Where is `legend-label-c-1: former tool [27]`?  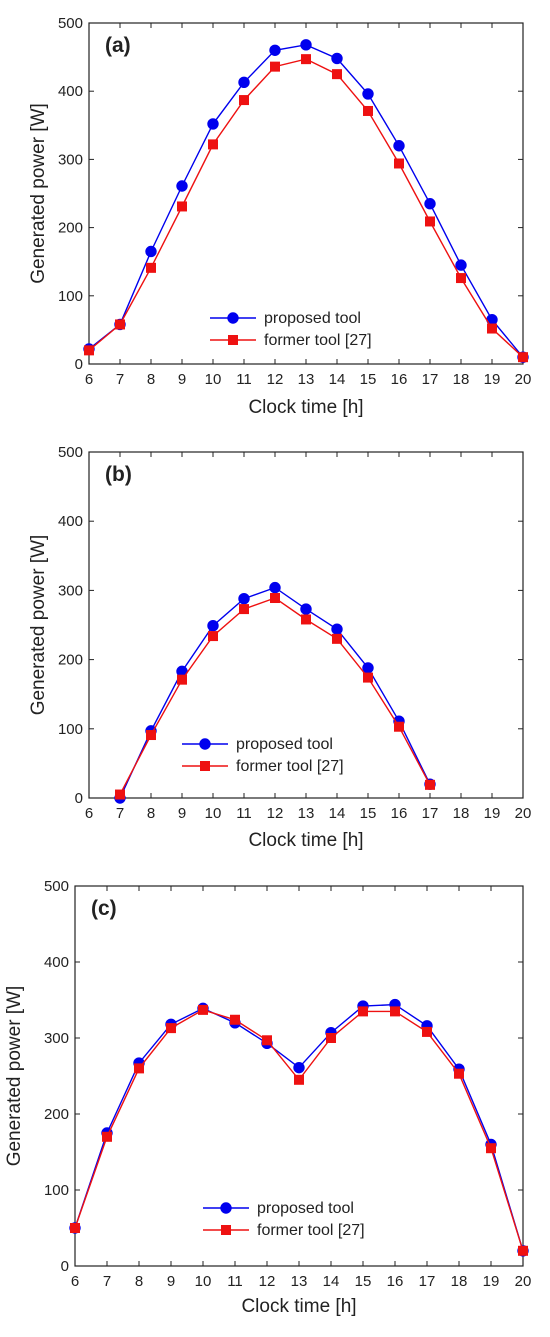
legend-label-c-1: former tool [27] is located at coordinates (311, 1230).